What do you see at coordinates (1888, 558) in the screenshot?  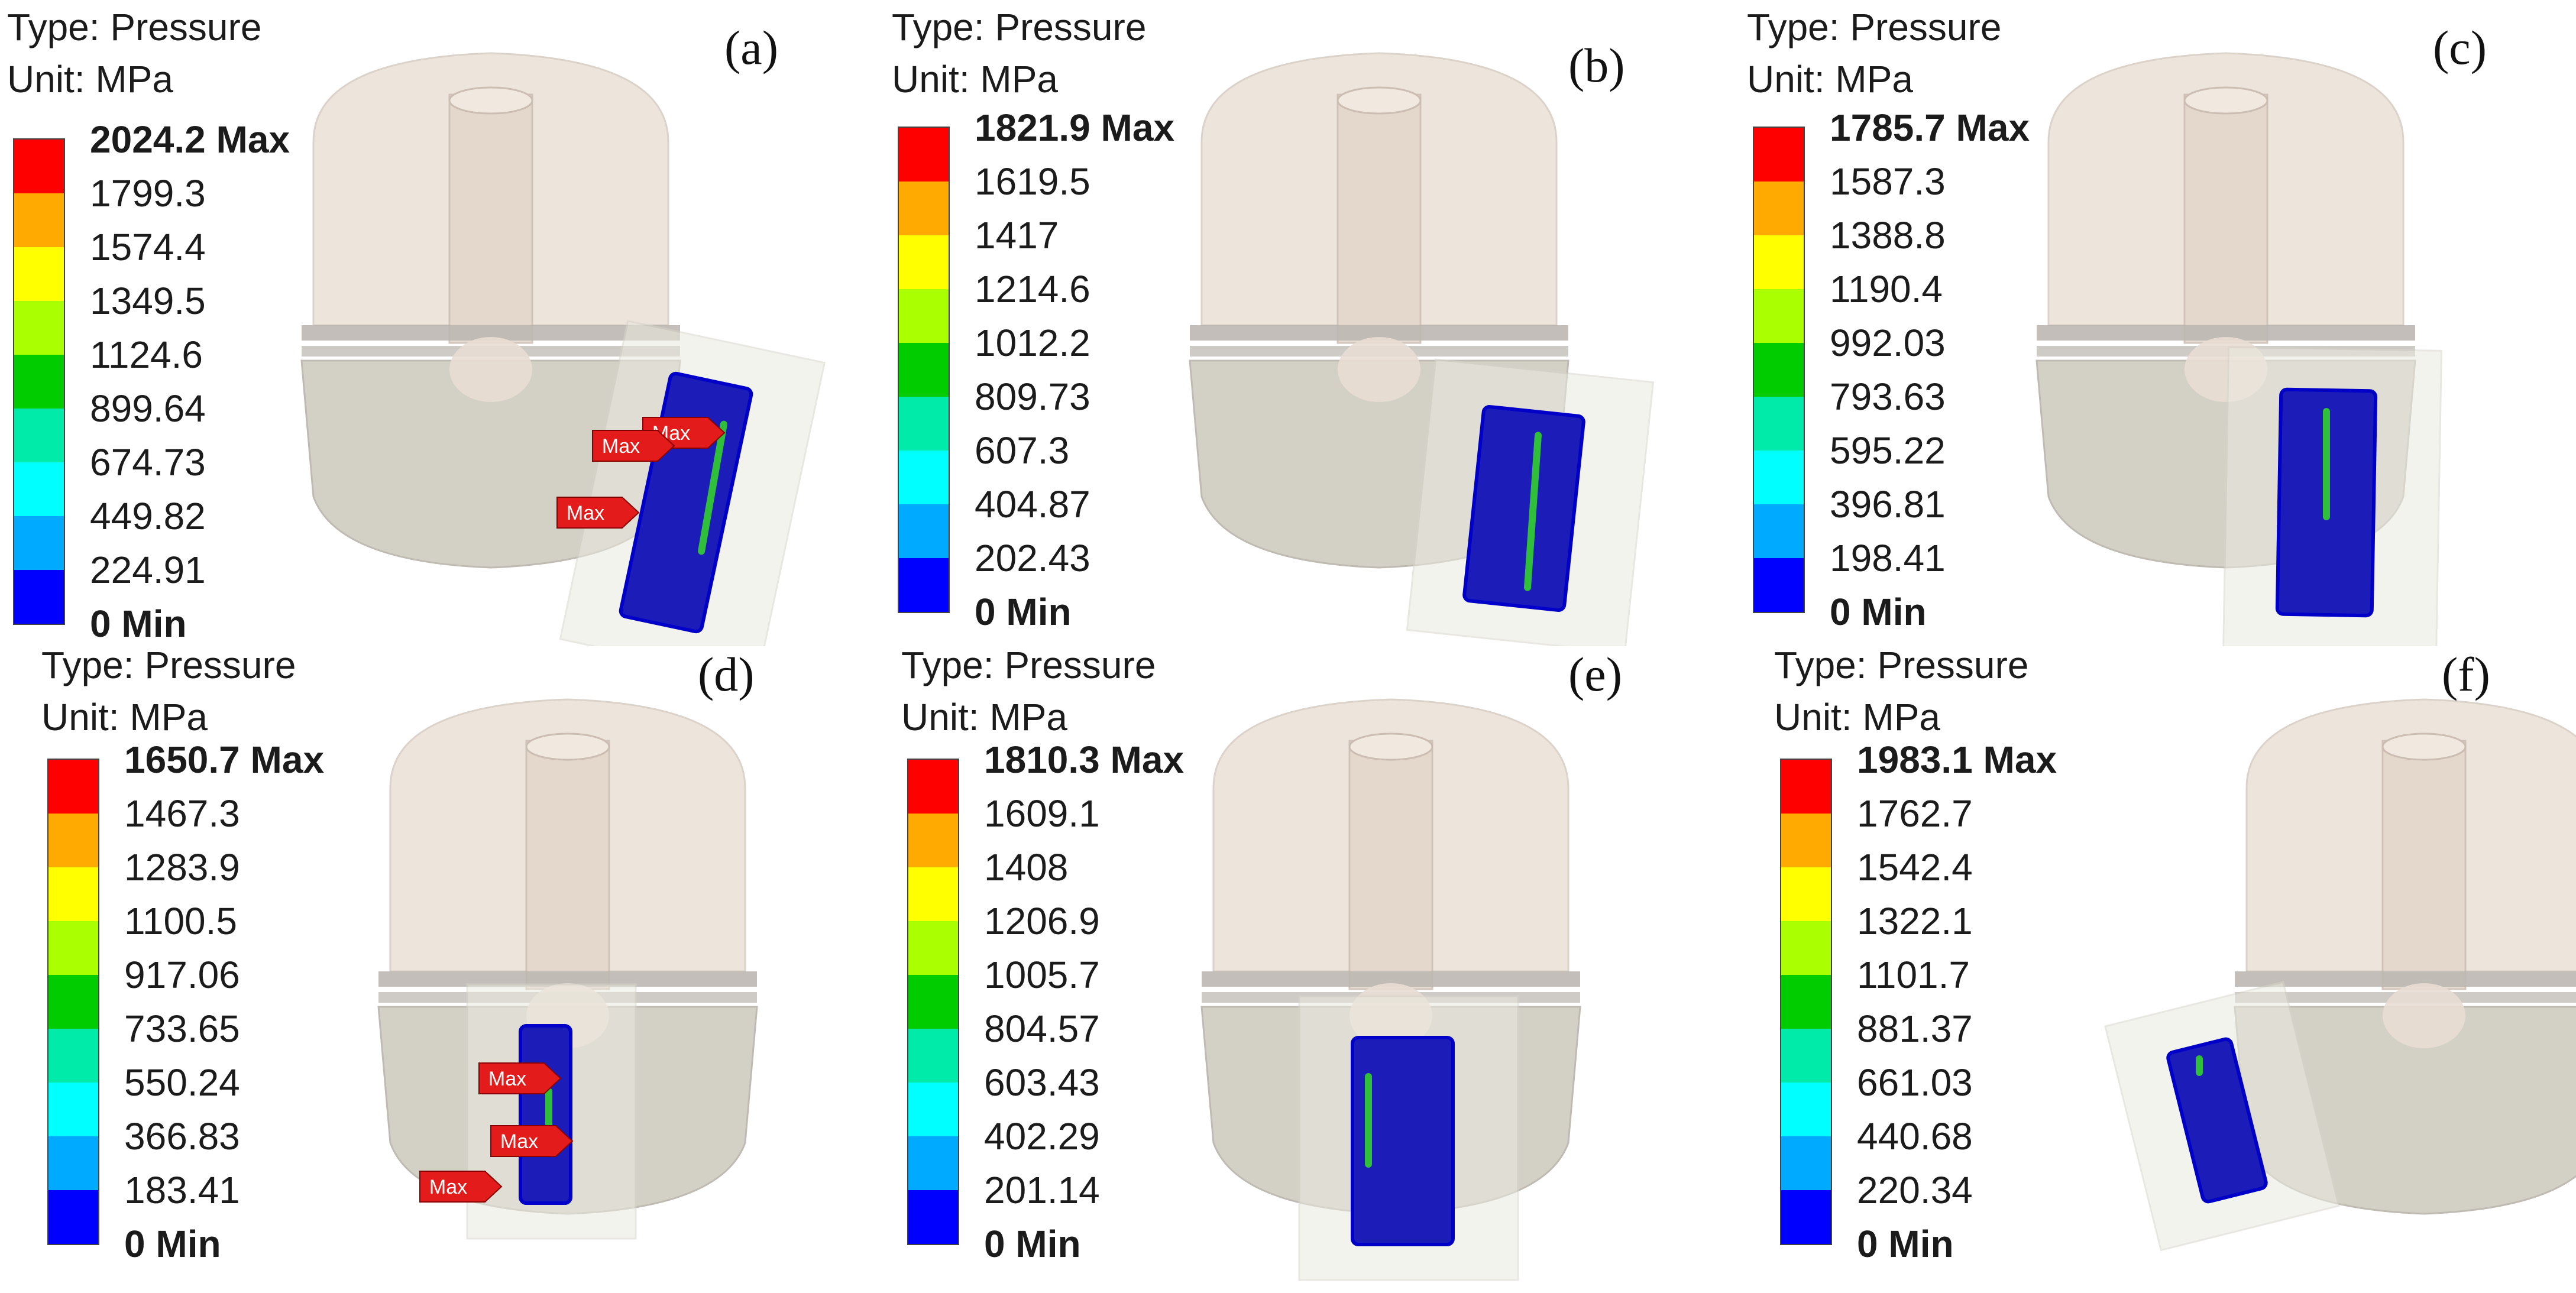 I see `legend-tick-label: 198.41` at bounding box center [1888, 558].